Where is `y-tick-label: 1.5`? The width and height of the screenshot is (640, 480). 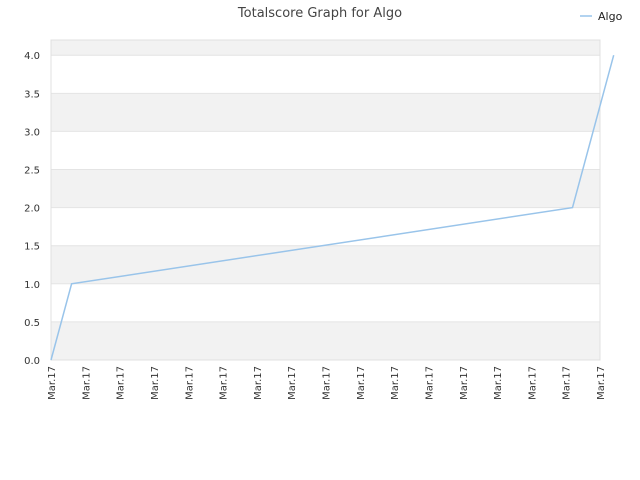 y-tick-label: 1.5 is located at coordinates (32, 247).